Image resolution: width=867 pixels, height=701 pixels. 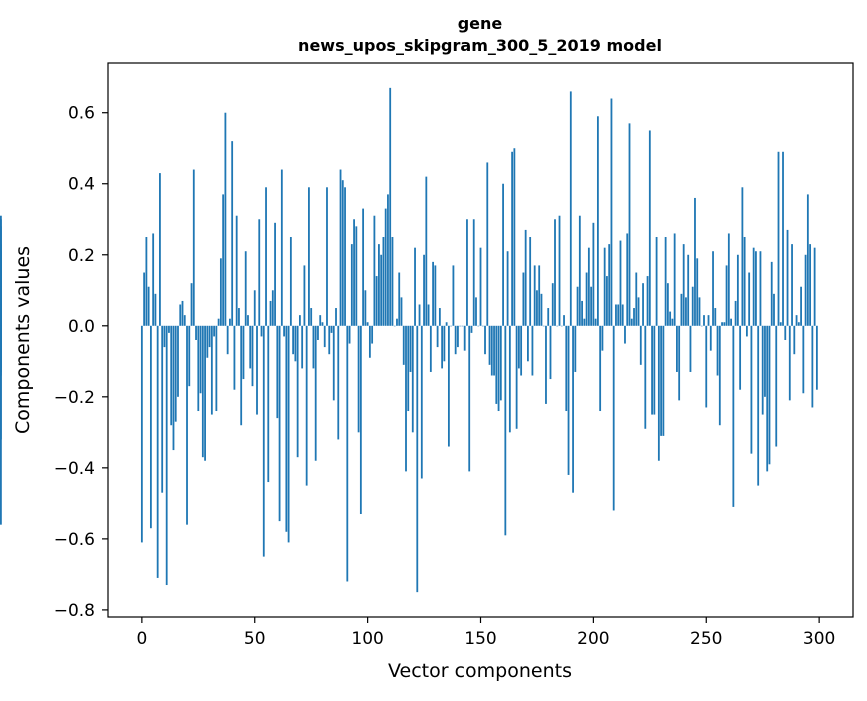 I want to click on bar-undefined, so click(x=1, y=315).